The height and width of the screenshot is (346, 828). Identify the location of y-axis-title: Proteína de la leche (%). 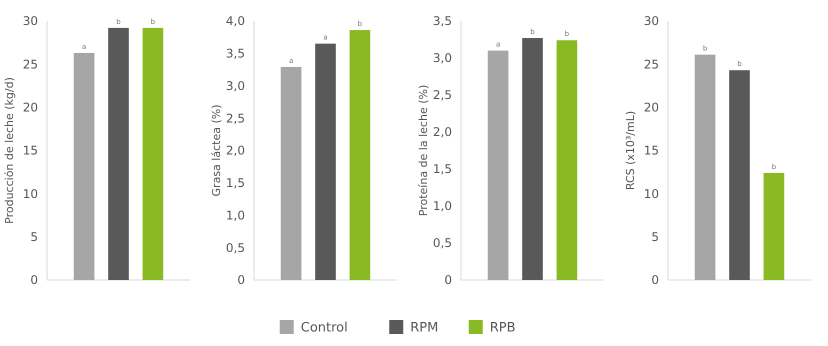
(423, 150).